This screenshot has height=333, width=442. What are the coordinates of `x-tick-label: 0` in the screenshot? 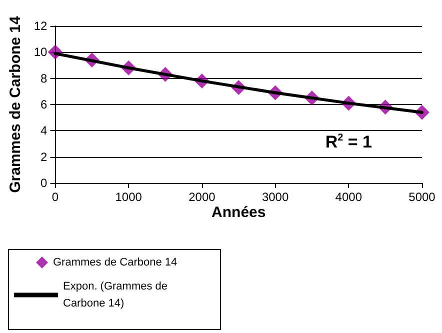 It's located at (55, 197).